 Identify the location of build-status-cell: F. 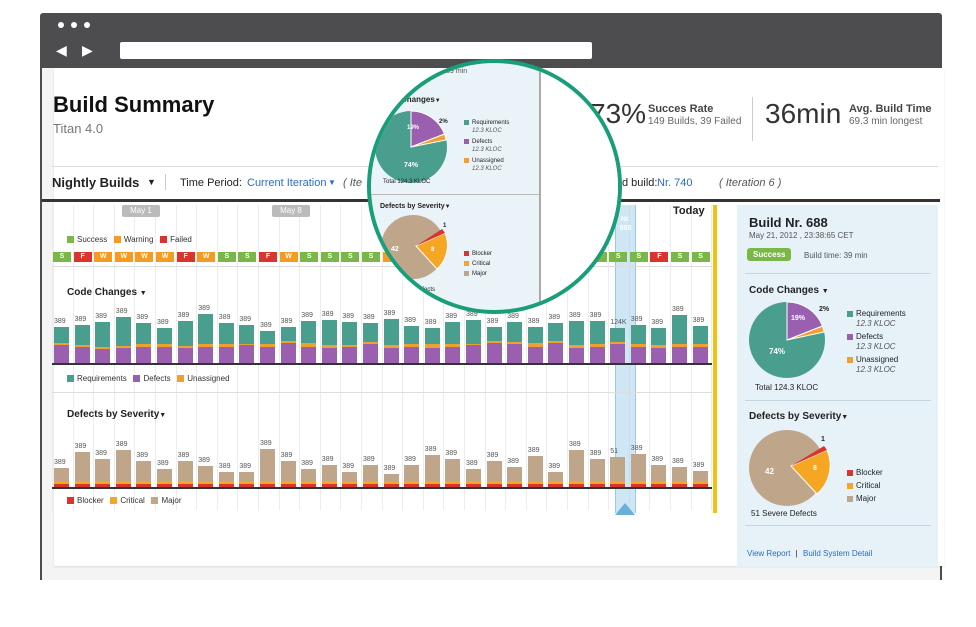
(659, 257).